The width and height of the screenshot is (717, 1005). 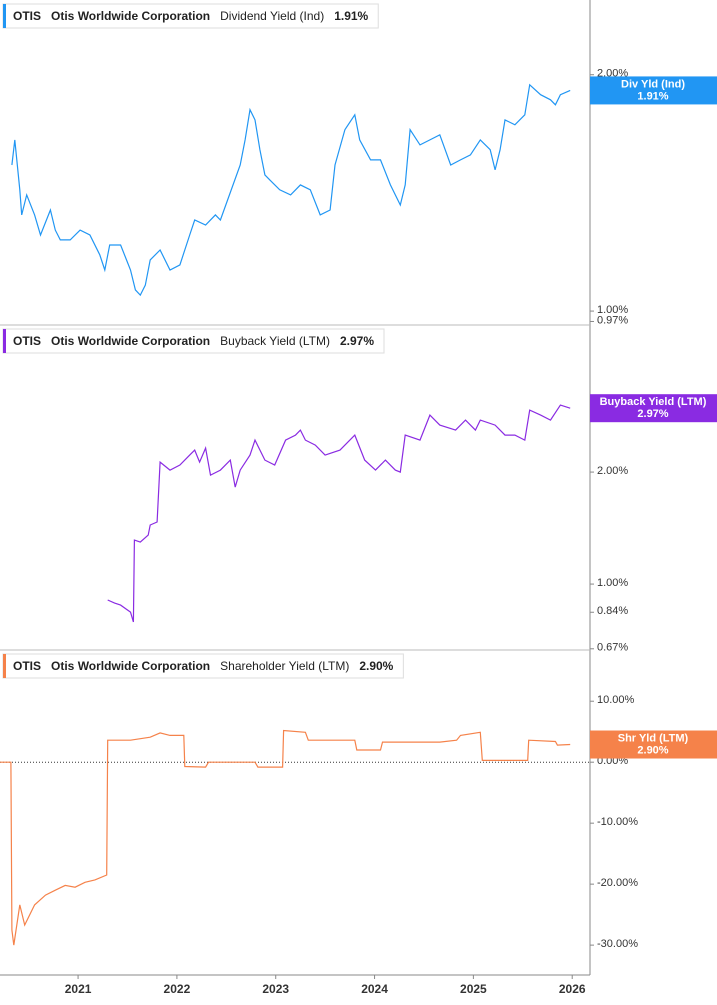 What do you see at coordinates (612, 611) in the screenshot?
I see `y-tick-label: 0.84%` at bounding box center [612, 611].